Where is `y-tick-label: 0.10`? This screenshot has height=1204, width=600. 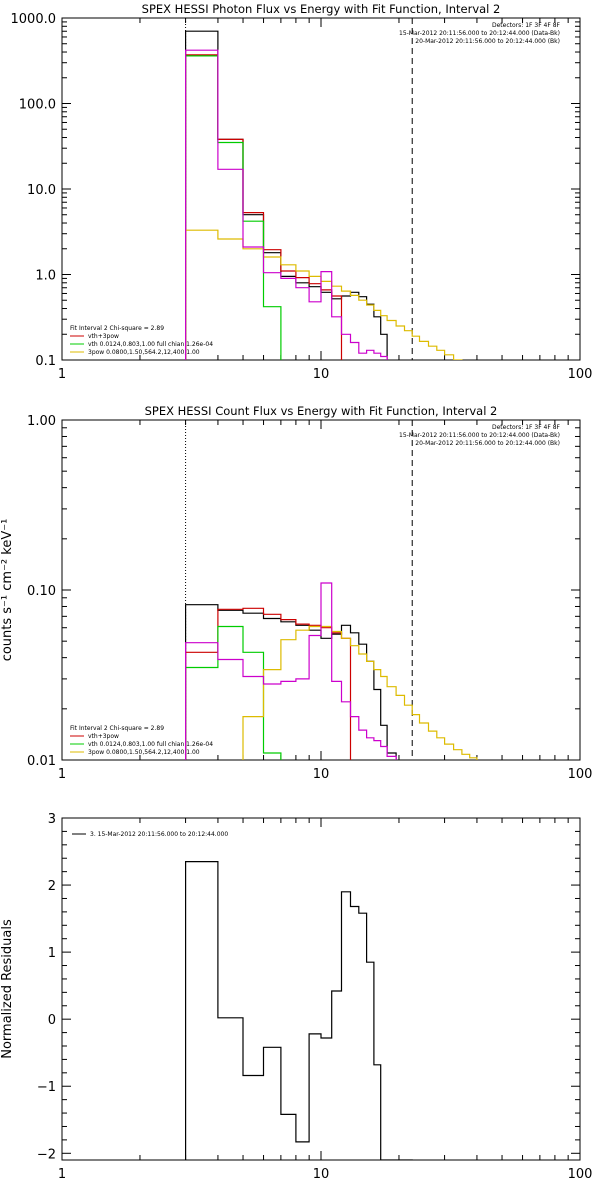 y-tick-label: 0.10 is located at coordinates (41, 591).